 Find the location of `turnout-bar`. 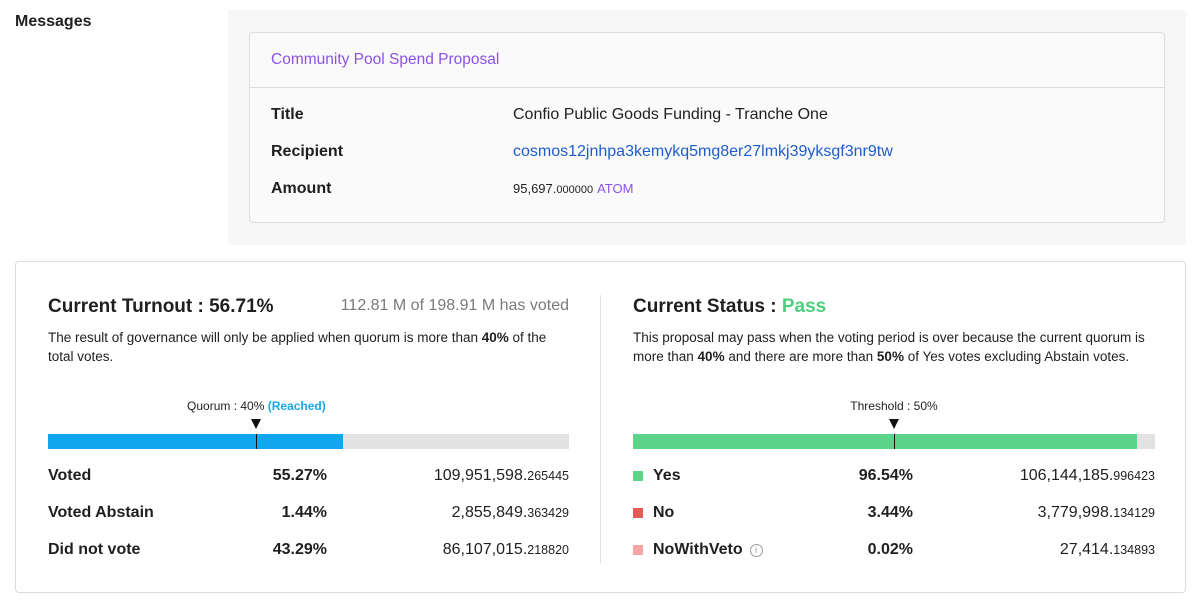

turnout-bar is located at coordinates (308, 441).